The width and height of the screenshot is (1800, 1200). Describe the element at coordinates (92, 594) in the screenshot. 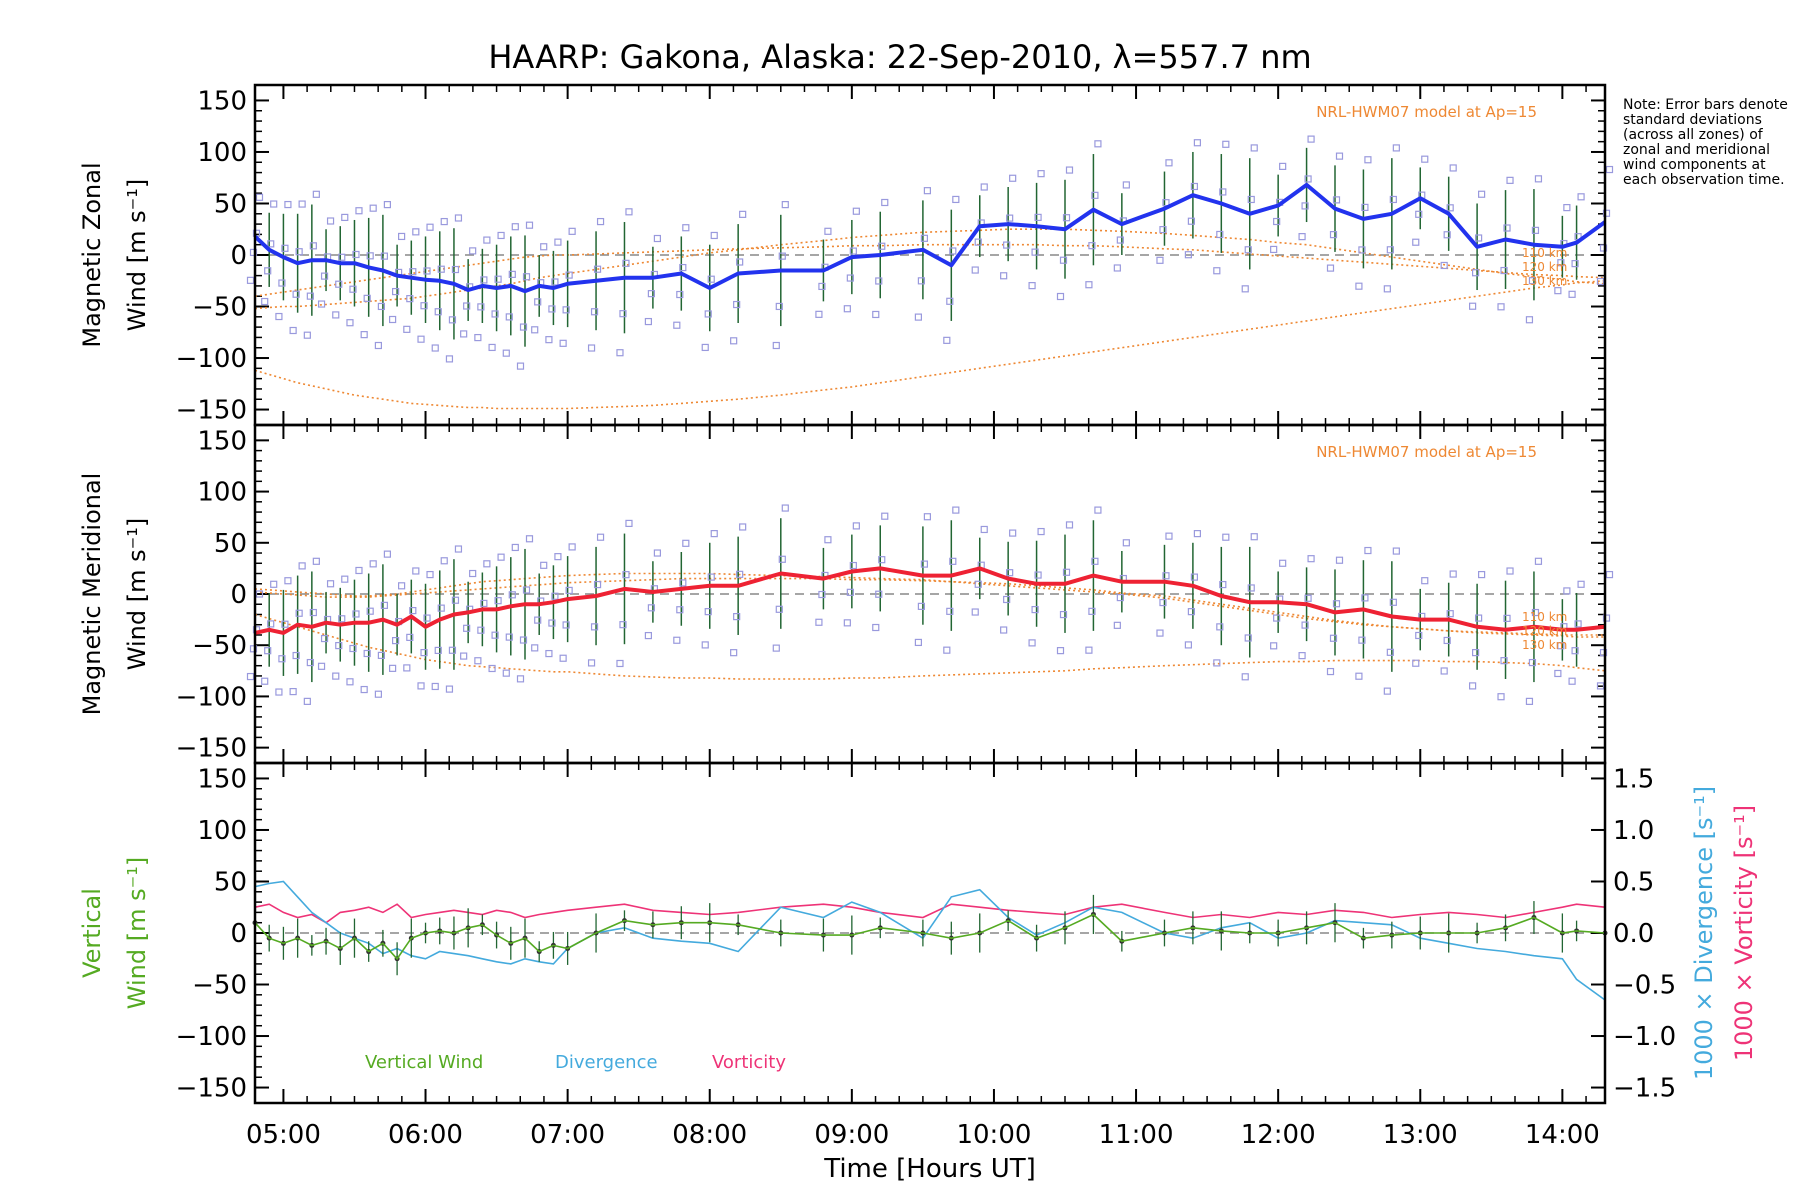

I see `y-axis-label: Magnetic Meridional` at that location.